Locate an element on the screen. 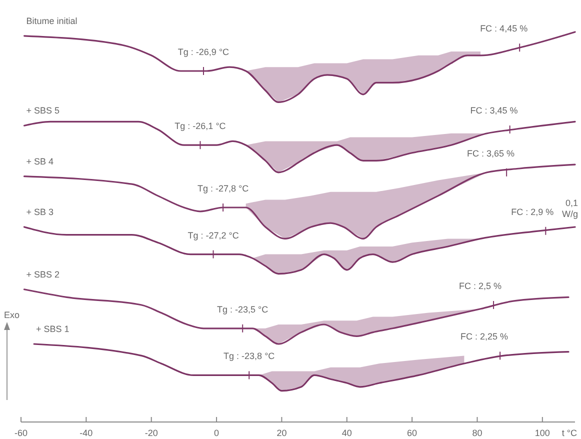 The height and width of the screenshot is (439, 581). x-axis-title: t °C is located at coordinates (570, 433).